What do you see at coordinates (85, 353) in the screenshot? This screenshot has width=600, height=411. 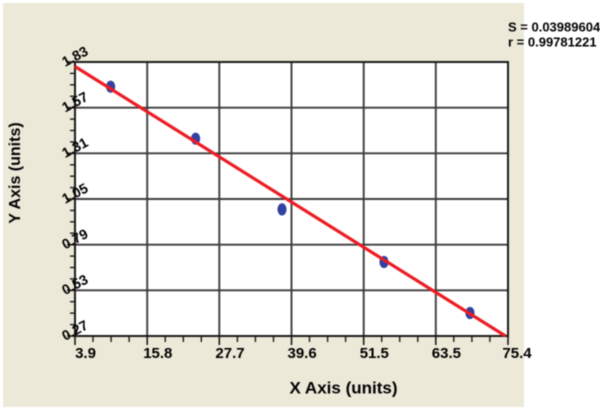 I see `svg-text: 3.9` at bounding box center [85, 353].